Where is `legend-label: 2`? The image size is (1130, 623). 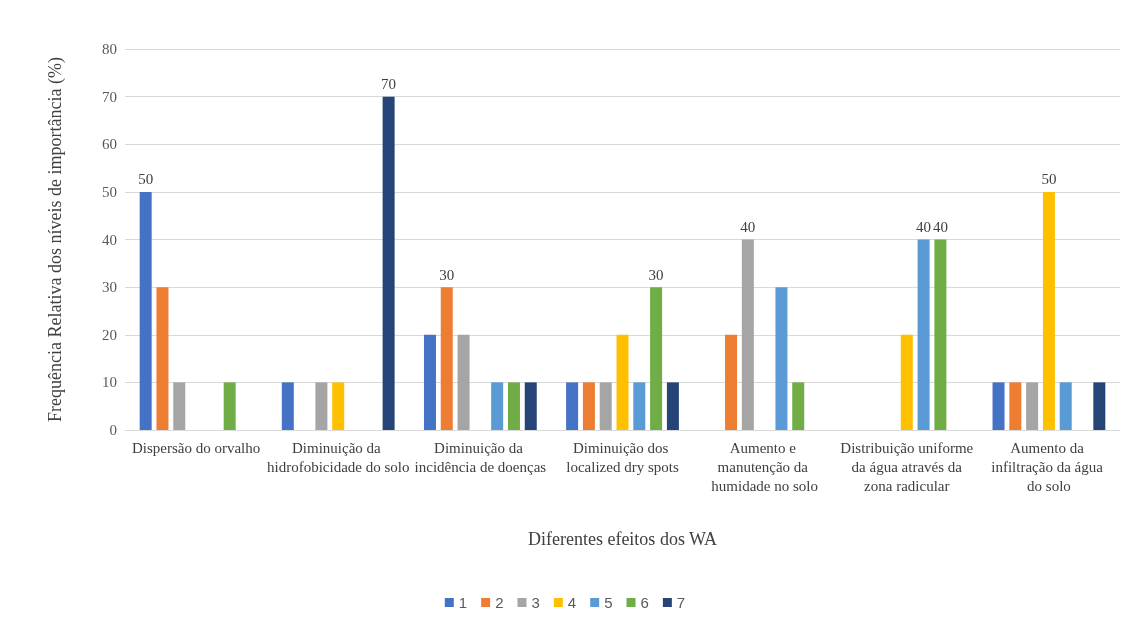 legend-label: 2 is located at coordinates (499, 602).